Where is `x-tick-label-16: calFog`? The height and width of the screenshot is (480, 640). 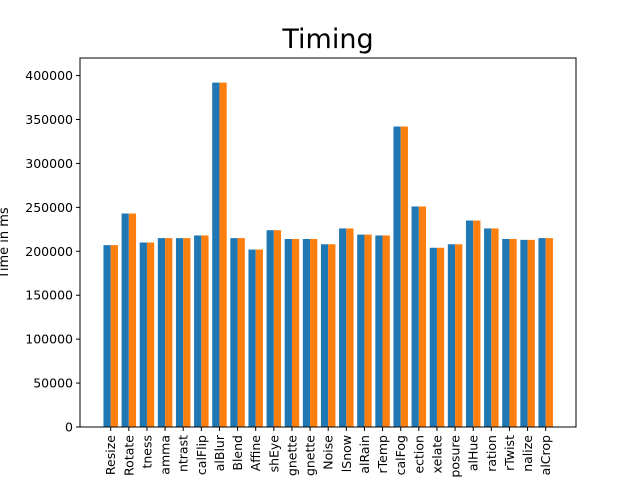
x-tick-label-16: calFog is located at coordinates (400, 455).